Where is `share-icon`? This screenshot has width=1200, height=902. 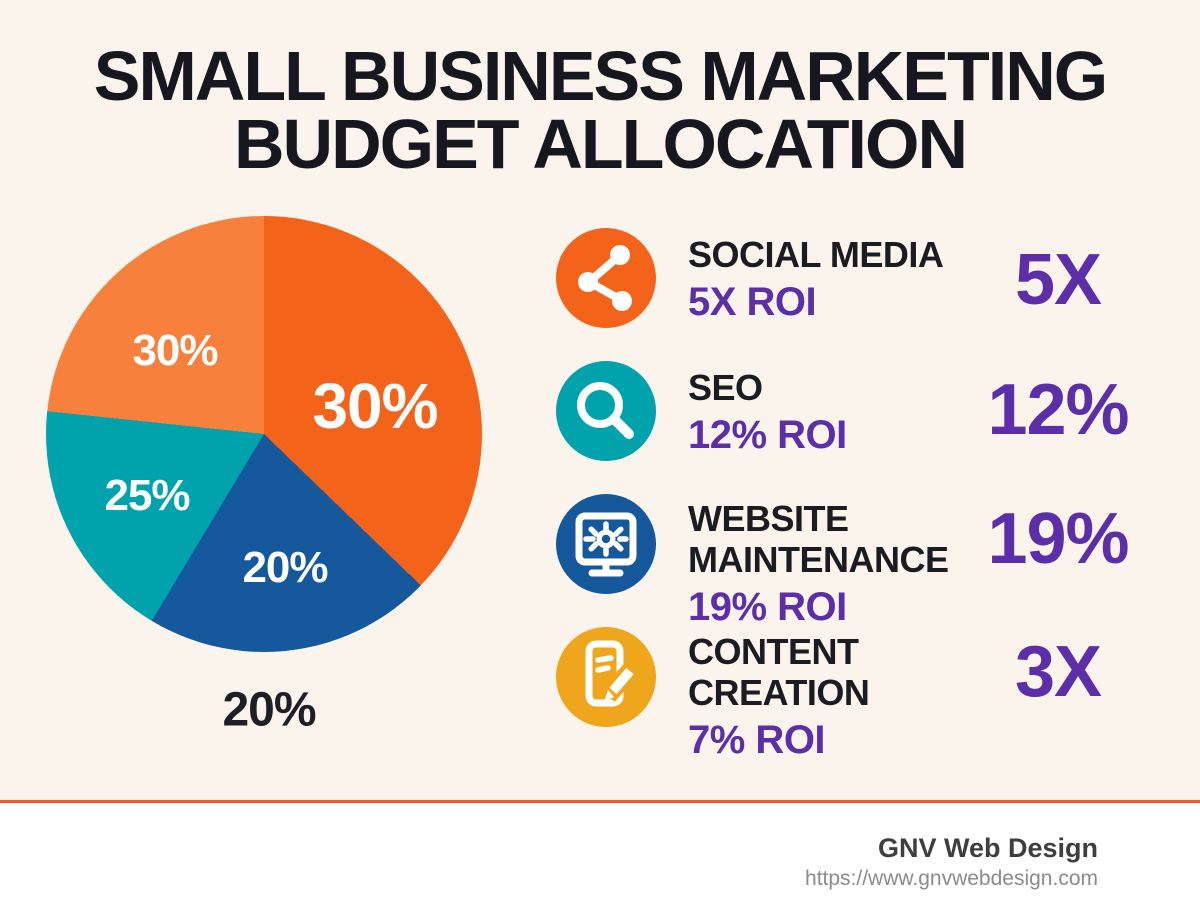 share-icon is located at coordinates (605, 278).